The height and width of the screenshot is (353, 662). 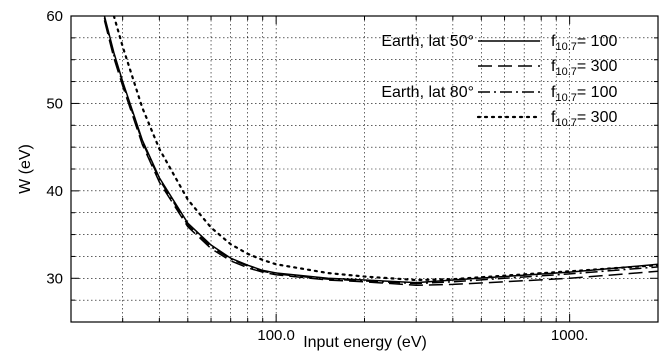 I want to click on y-tick-label: 40, so click(x=54, y=191).